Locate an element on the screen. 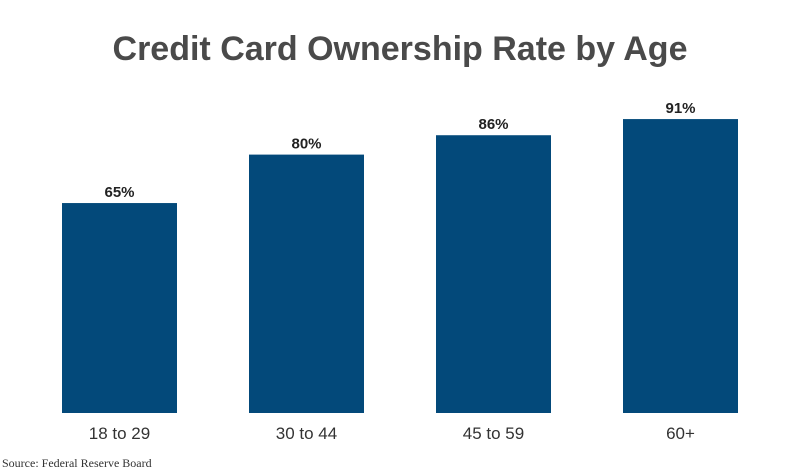  value-label-2: 80% is located at coordinates (306, 144).